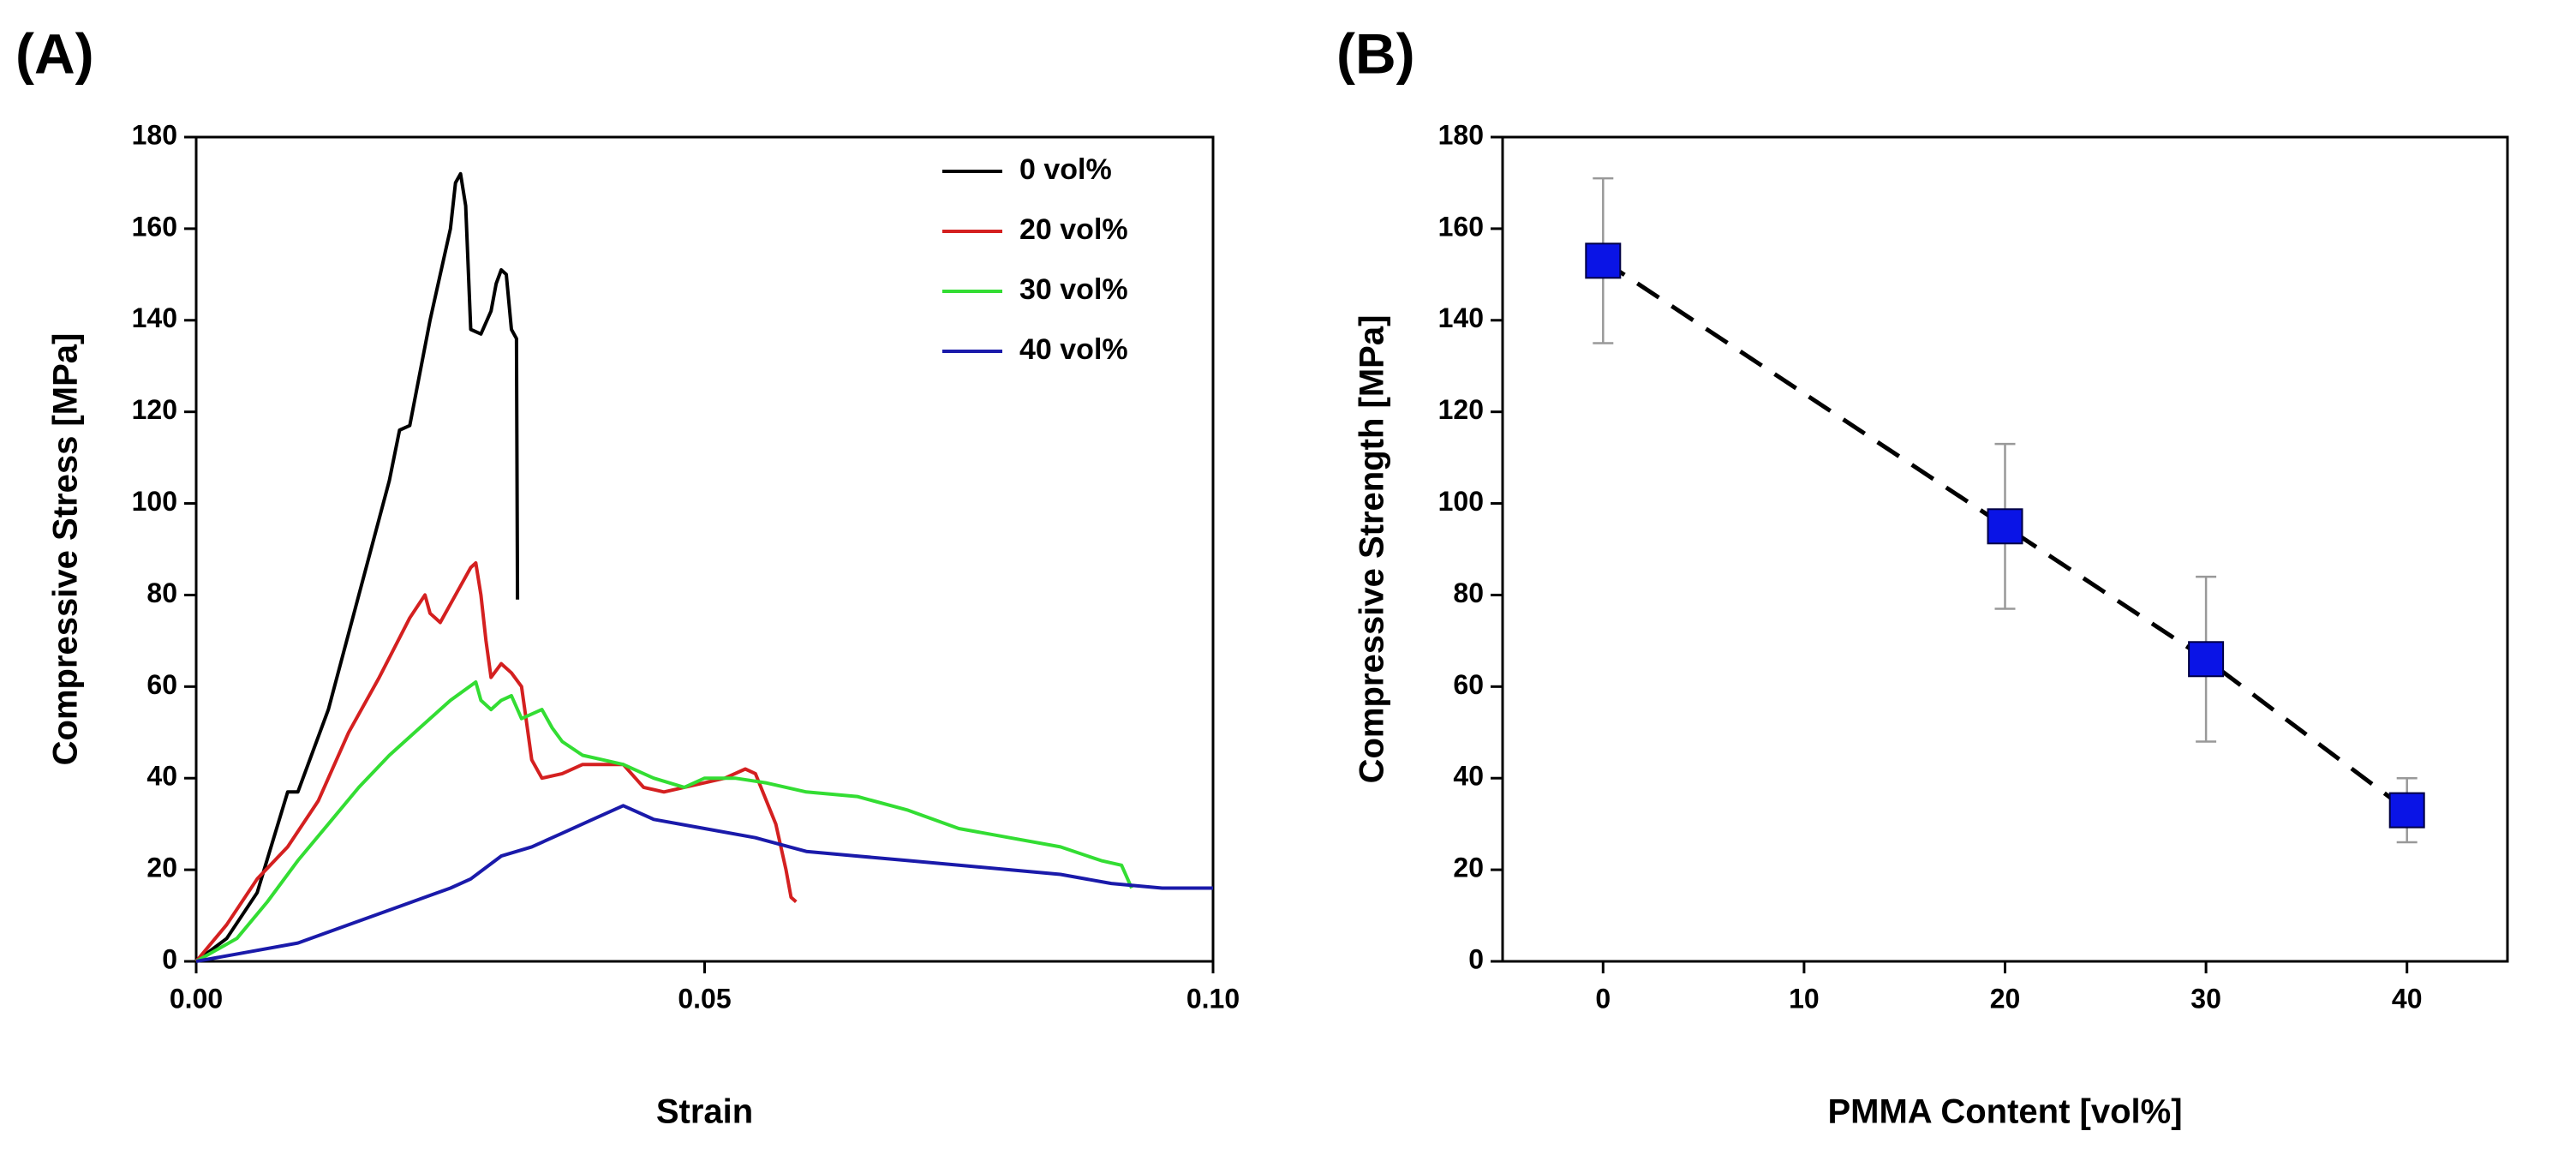 The width and height of the screenshot is (2576, 1149). What do you see at coordinates (196, 998) in the screenshot?
I see `x-tick-label: 0.00` at bounding box center [196, 998].